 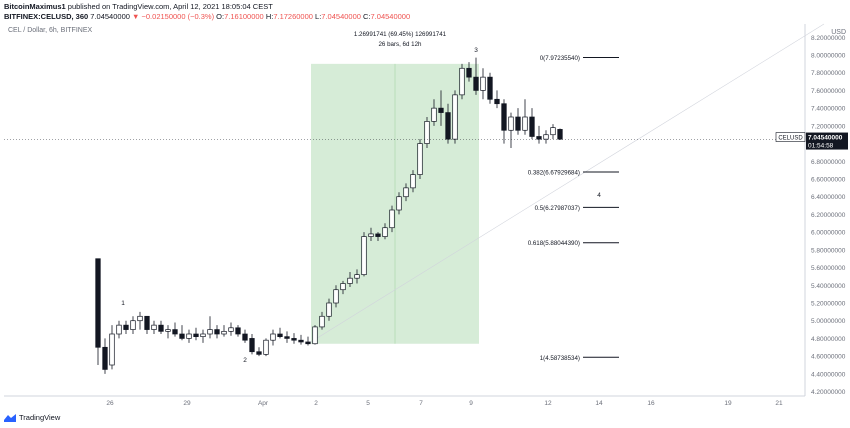 What do you see at coordinates (341, 16) in the screenshot?
I see `low-value: 7.04540000` at bounding box center [341, 16].